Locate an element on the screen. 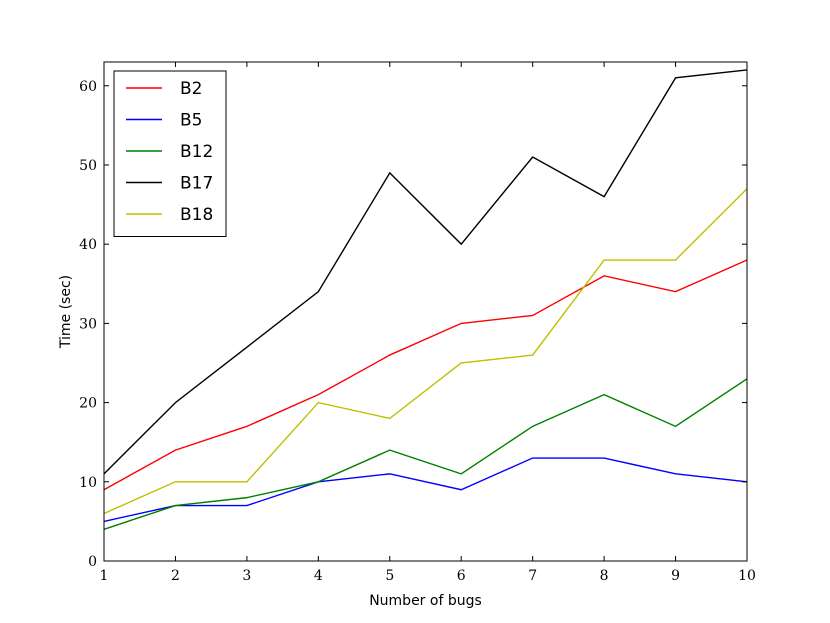 The height and width of the screenshot is (623, 830). y-tick-label: 10 is located at coordinates (88, 483).